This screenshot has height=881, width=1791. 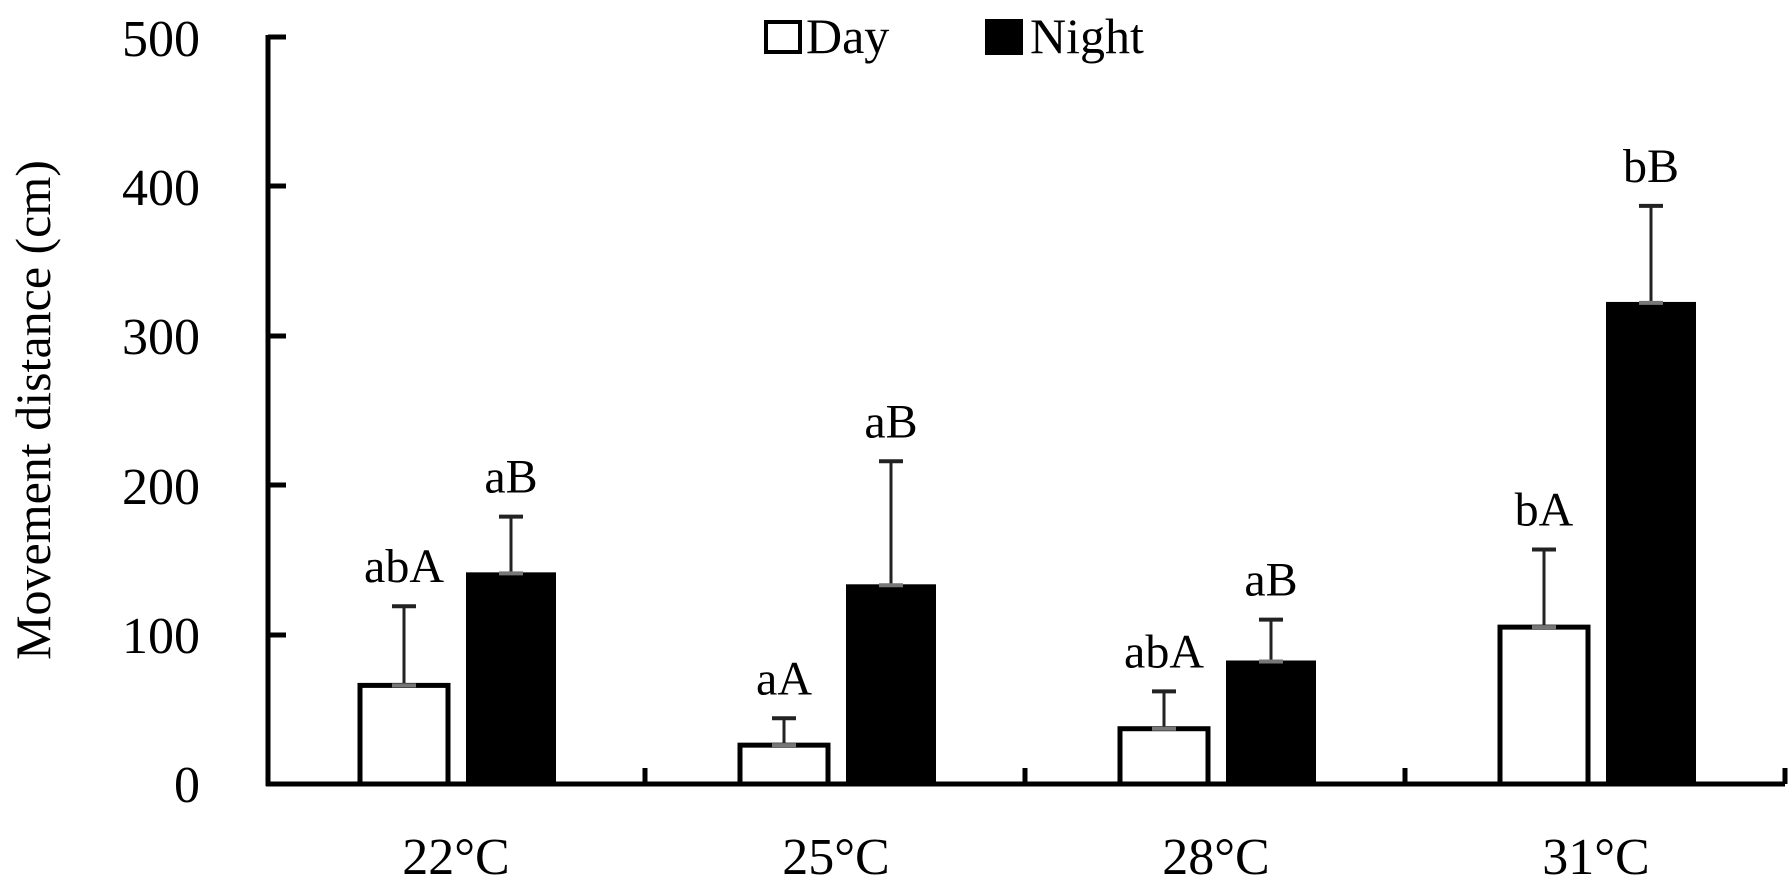 I want to click on x-label-28c: 28°C, so click(x=1215, y=855).